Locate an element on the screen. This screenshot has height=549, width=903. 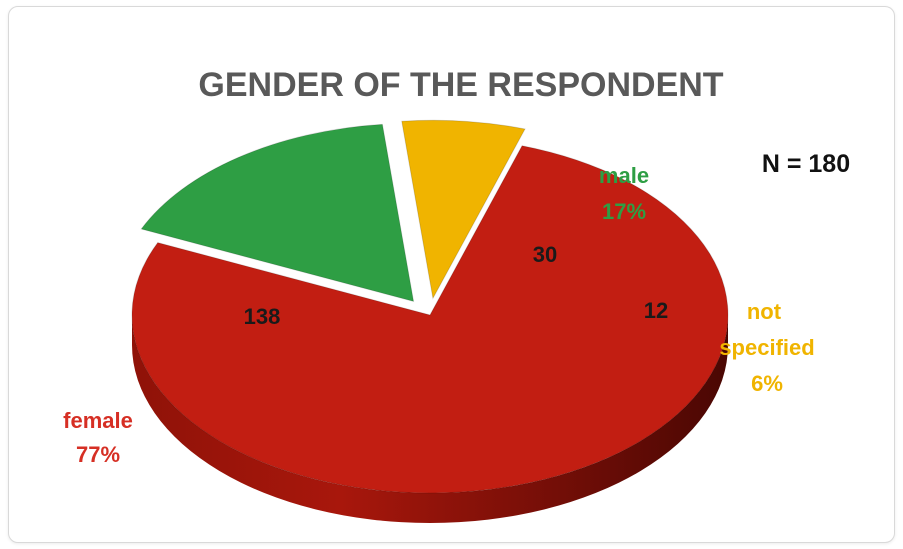
chart-title: GENDER OF THE RESPONDENT is located at coordinates (460, 85).